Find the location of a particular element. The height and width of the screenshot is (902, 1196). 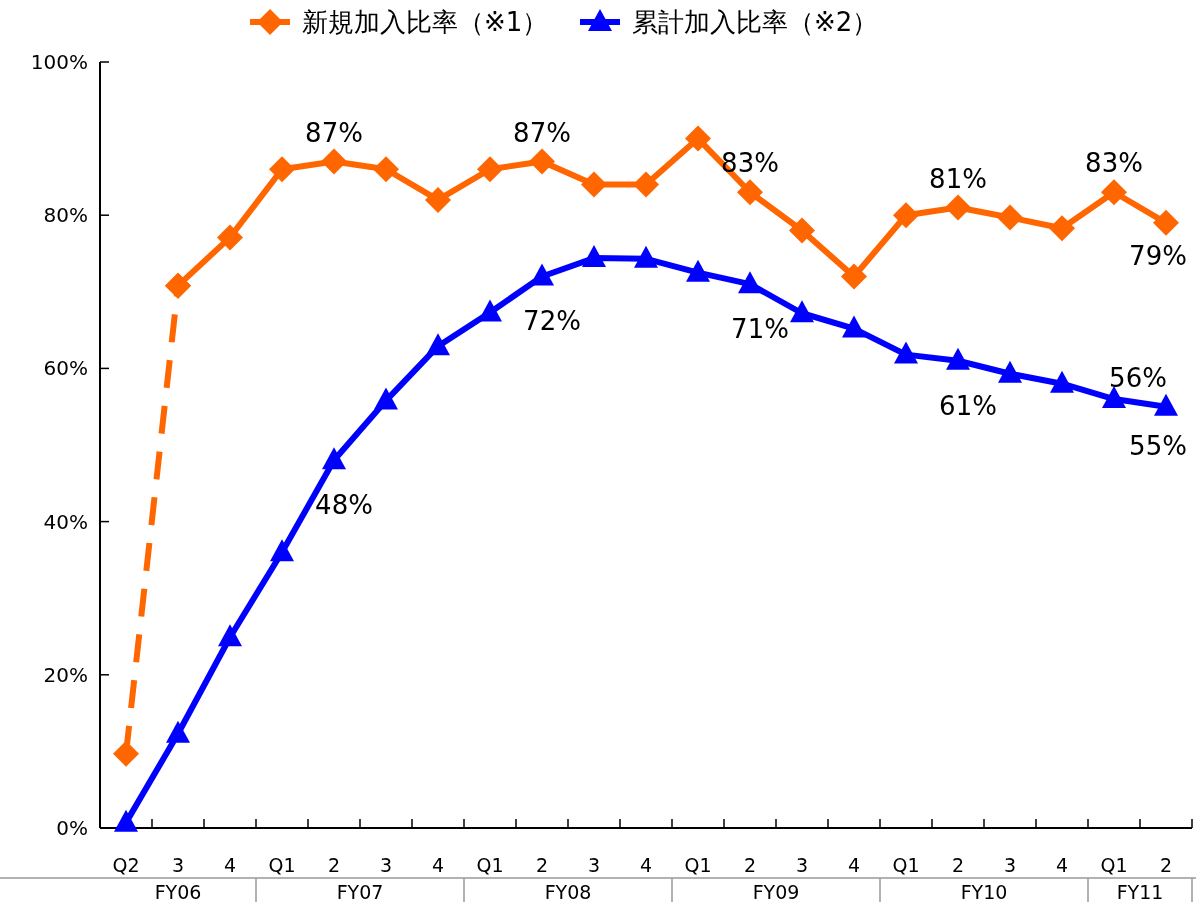

data-label: 79% is located at coordinates (1158, 255).